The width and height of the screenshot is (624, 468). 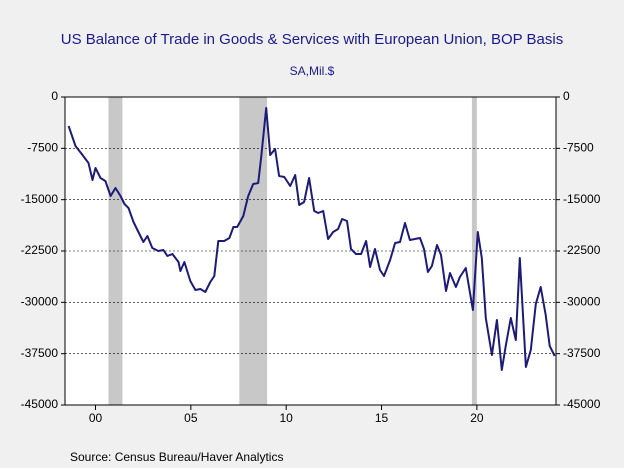 I want to click on x-tick-label: 10, so click(x=287, y=418).